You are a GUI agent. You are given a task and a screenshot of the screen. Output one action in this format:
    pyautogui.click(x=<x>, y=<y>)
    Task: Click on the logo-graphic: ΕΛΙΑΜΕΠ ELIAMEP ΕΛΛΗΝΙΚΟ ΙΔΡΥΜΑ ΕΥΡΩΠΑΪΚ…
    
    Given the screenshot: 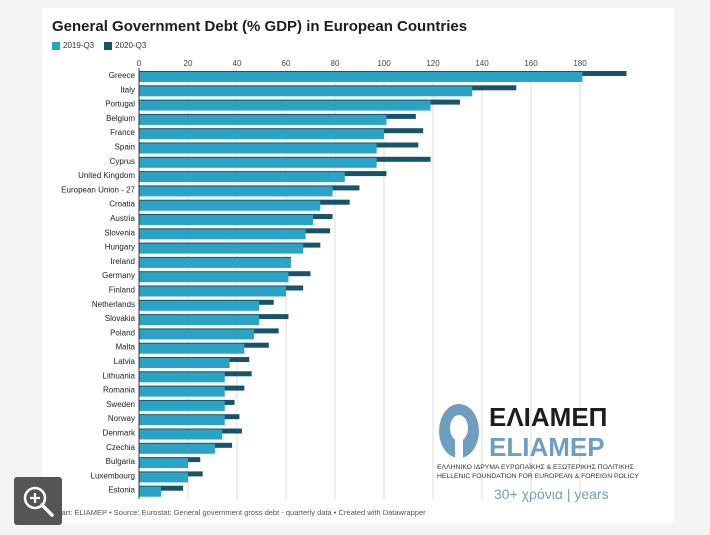 What is the action you would take?
    pyautogui.click(x=538, y=452)
    